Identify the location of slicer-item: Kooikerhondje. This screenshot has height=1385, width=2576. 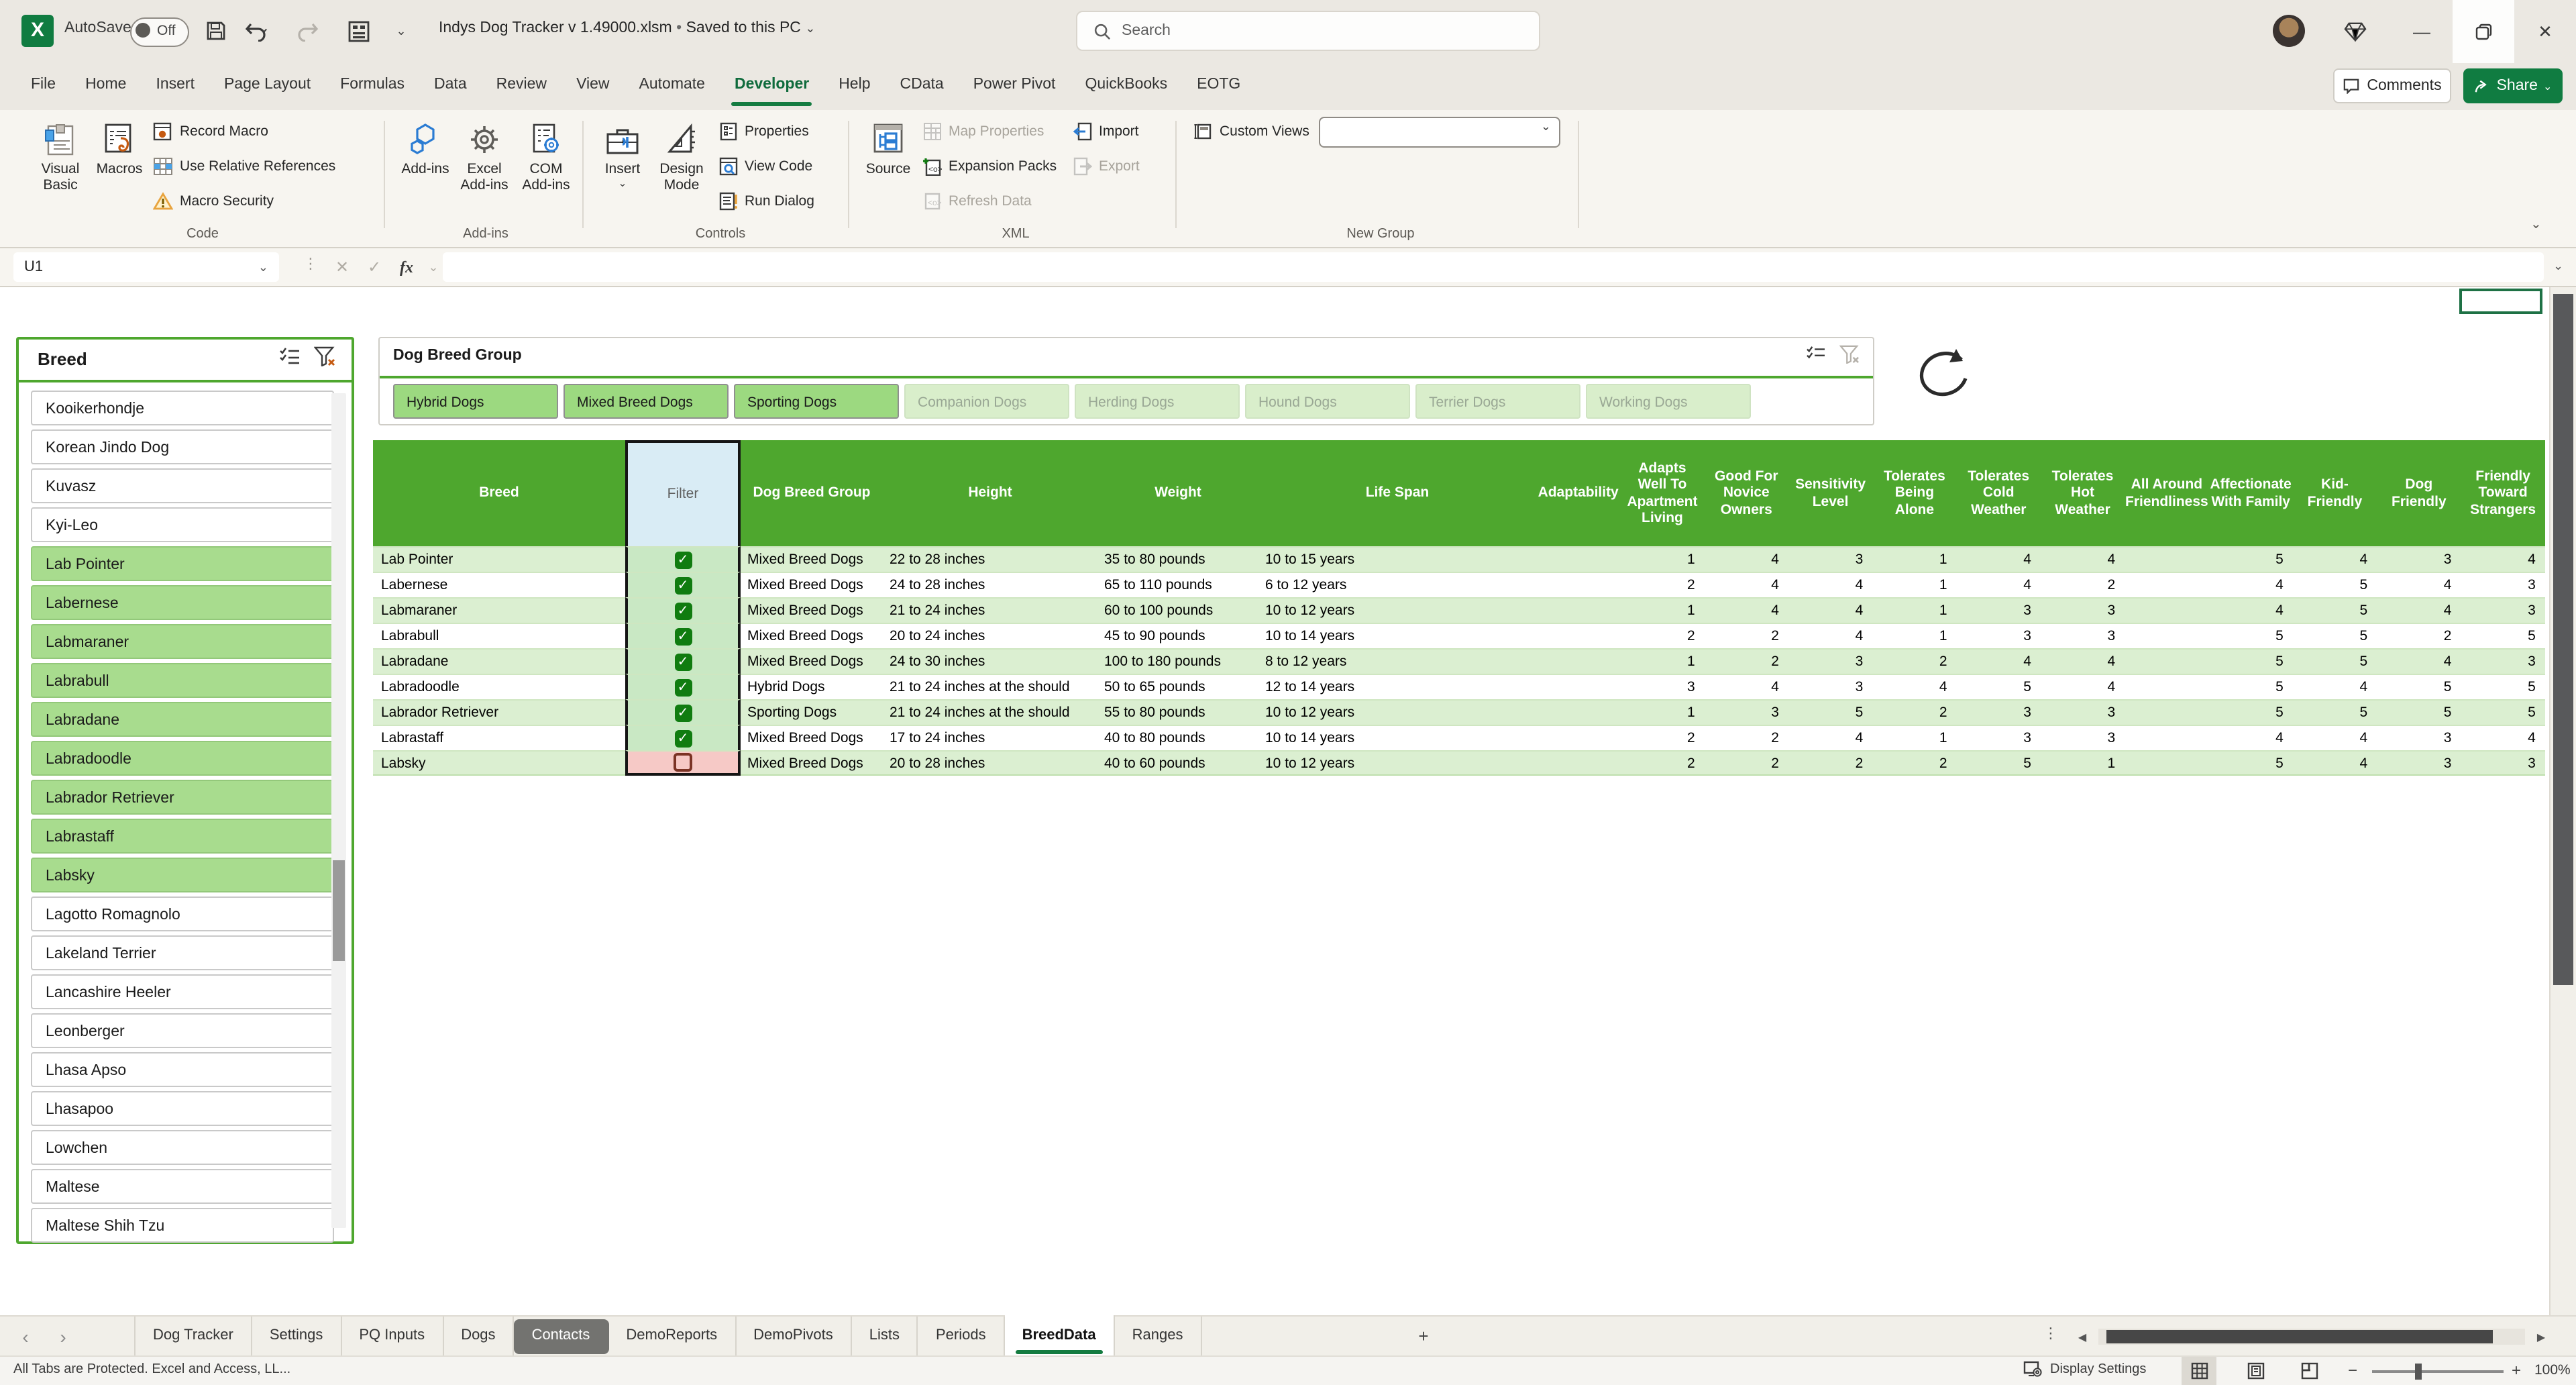
(182, 408).